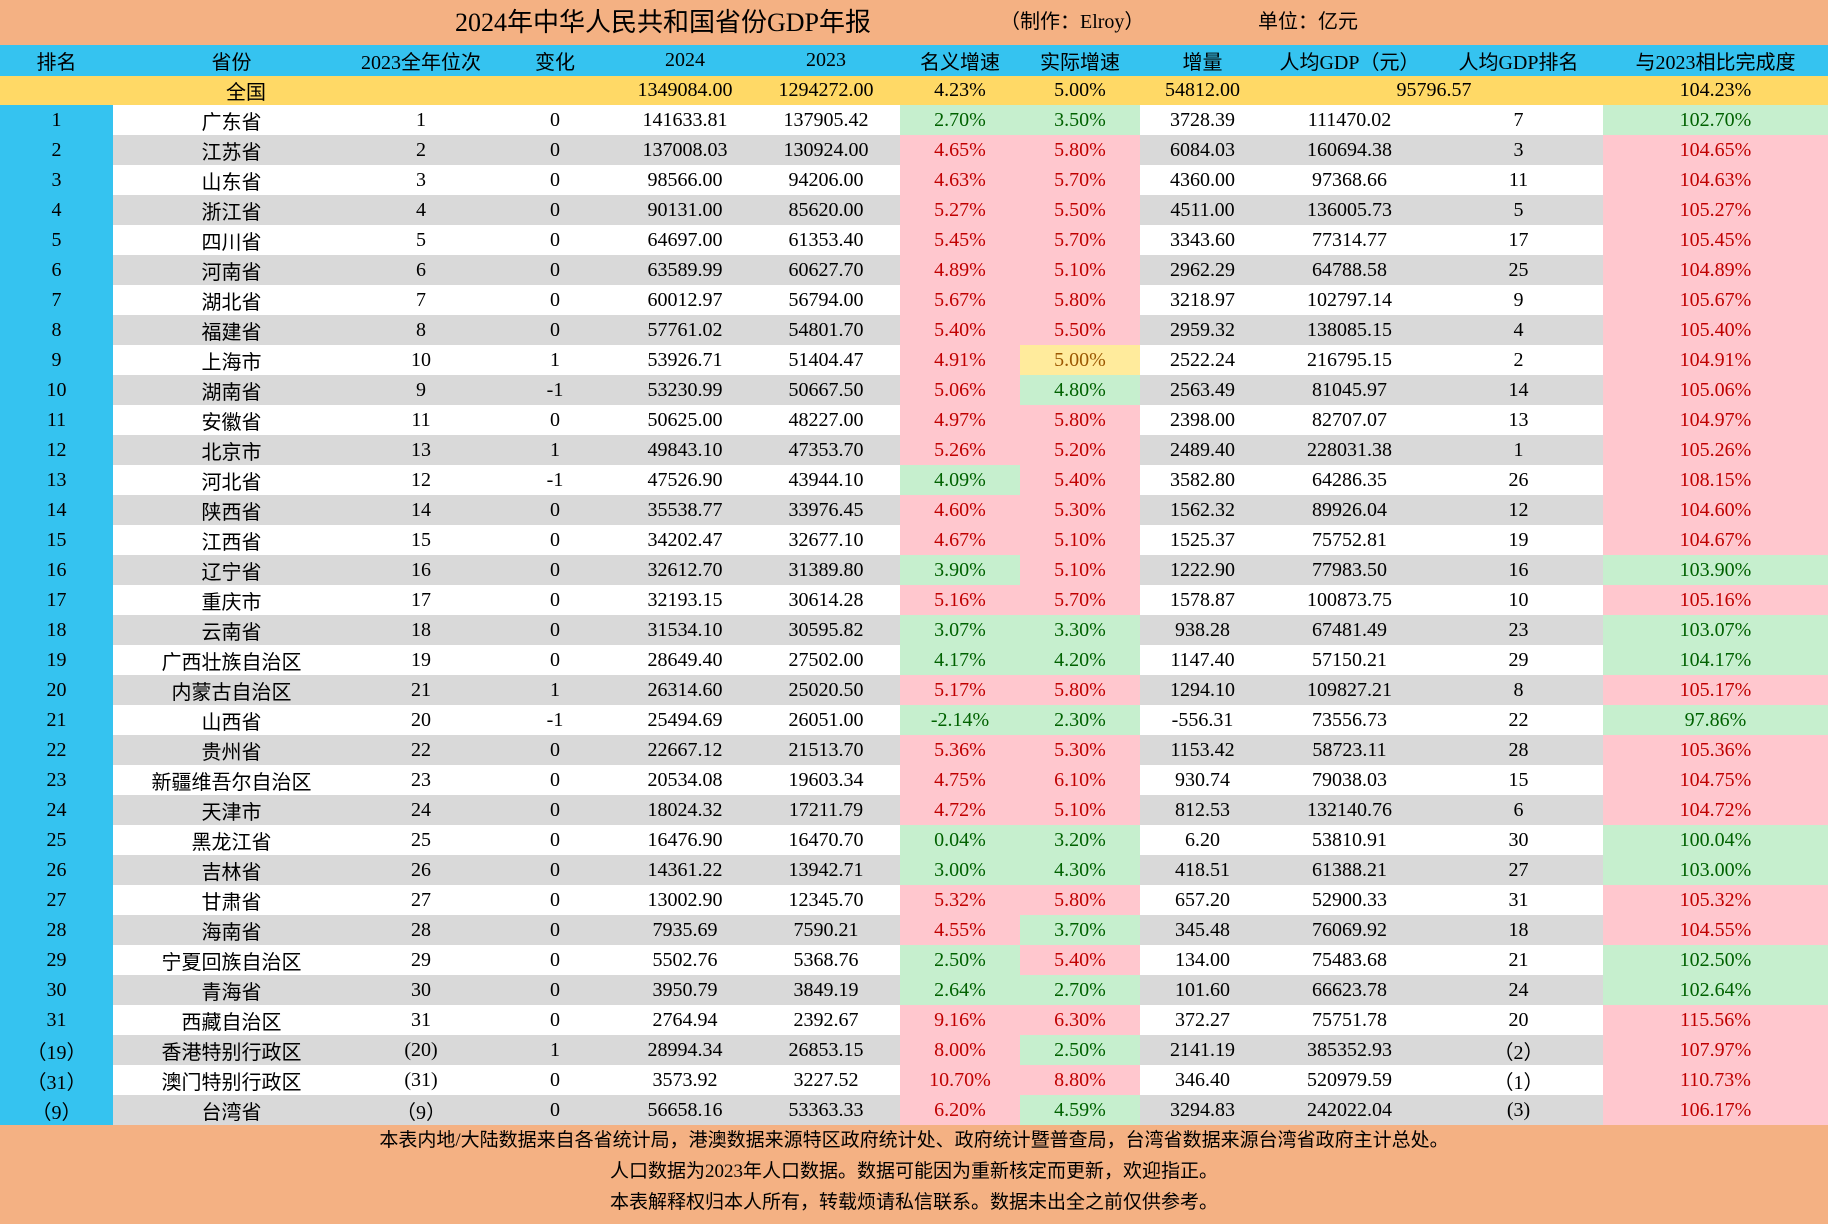 The width and height of the screenshot is (1828, 1224). I want to click on column-header: 人均GDP排名, so click(1518, 60).